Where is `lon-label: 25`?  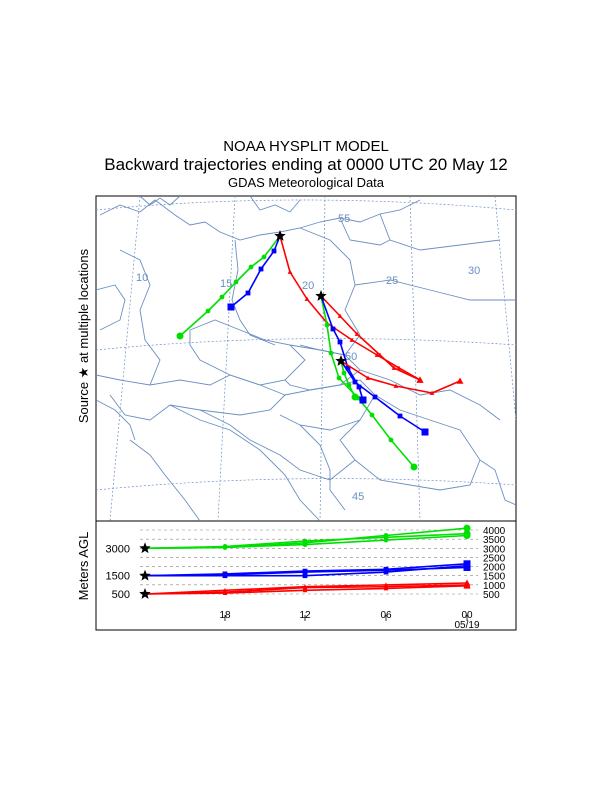
lon-label: 25 is located at coordinates (392, 281).